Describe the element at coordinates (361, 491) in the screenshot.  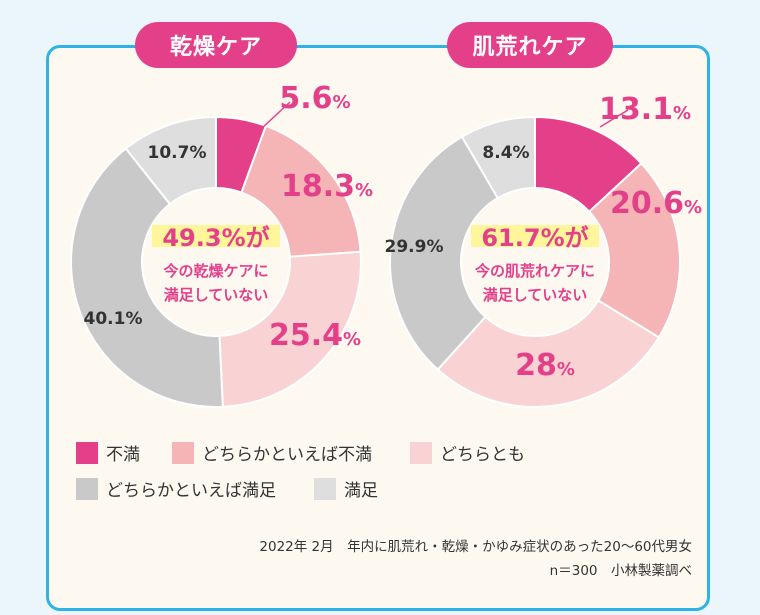
I see `legend-label: 満足` at that location.